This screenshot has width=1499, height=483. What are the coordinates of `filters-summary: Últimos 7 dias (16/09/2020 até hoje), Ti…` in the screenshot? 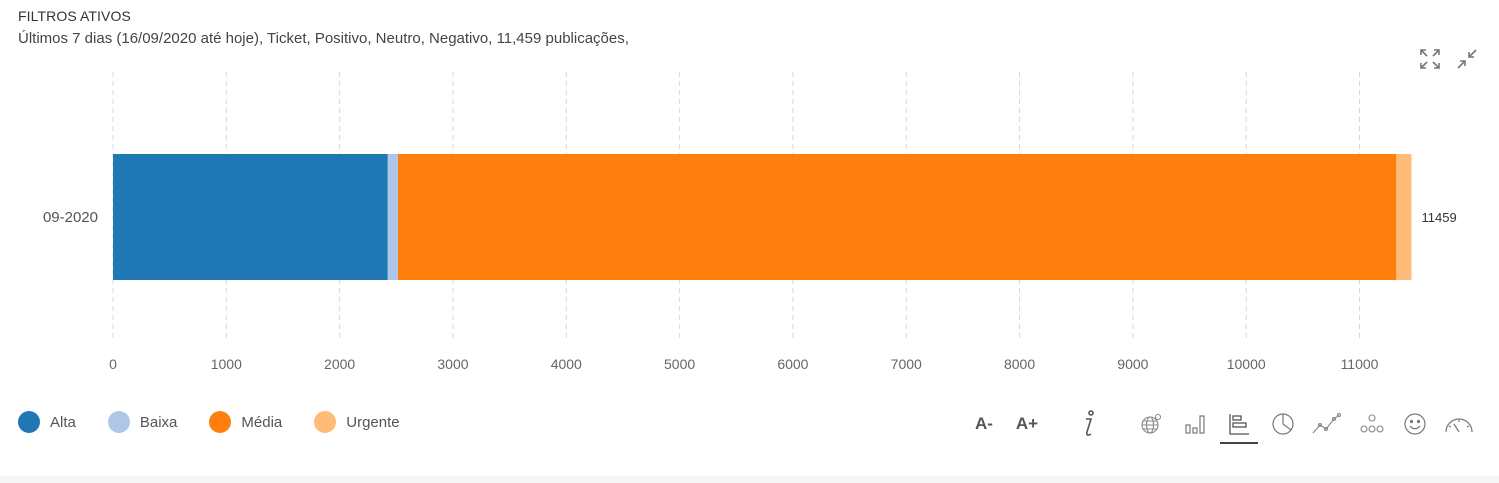 It's located at (323, 38).